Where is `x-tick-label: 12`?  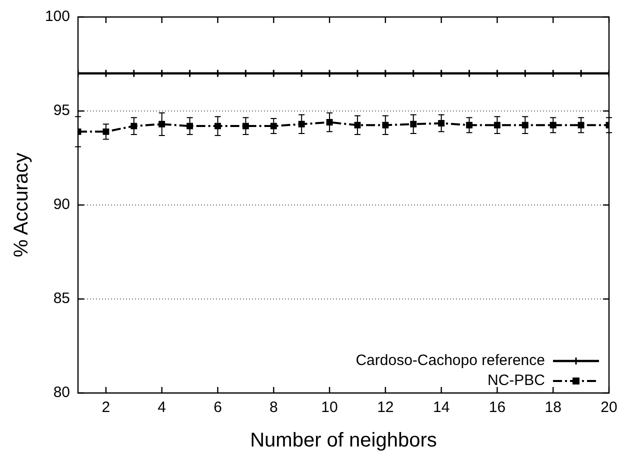
x-tick-label: 12 is located at coordinates (385, 407).